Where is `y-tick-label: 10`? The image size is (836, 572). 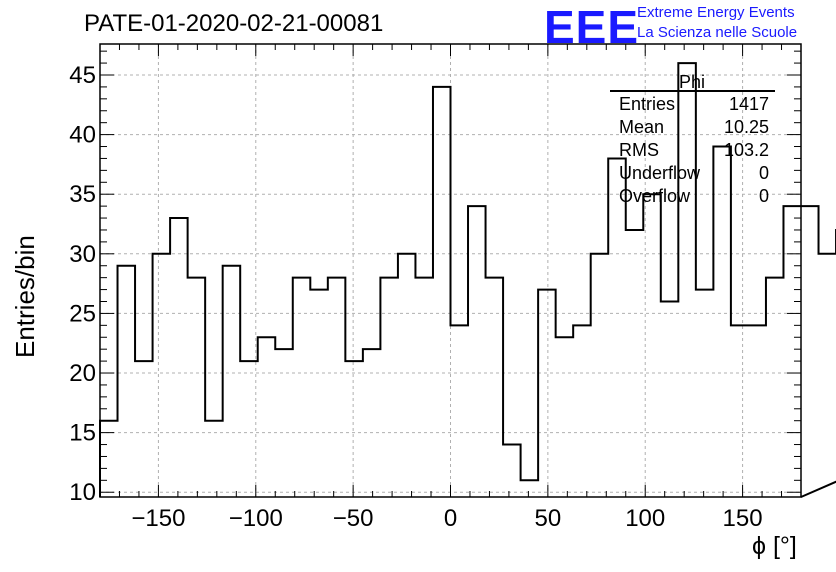
y-tick-label: 10 is located at coordinates (82, 492).